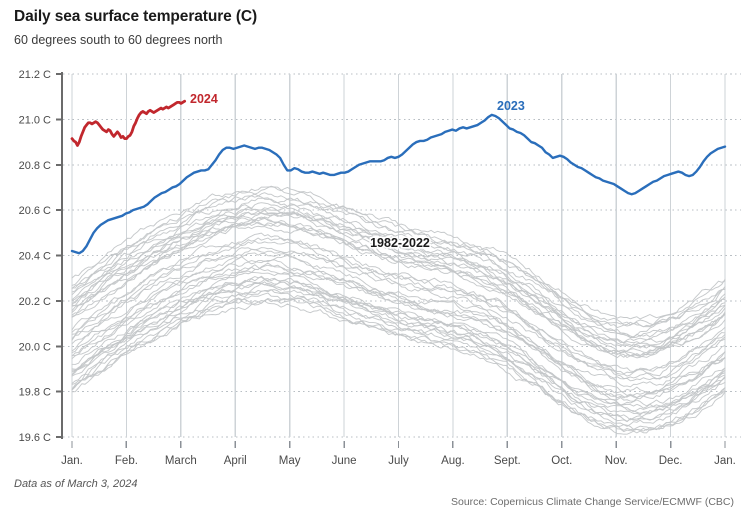 This screenshot has height=520, width=748. I want to click on y-axis-tick-label: 20.8 C, so click(35, 166).